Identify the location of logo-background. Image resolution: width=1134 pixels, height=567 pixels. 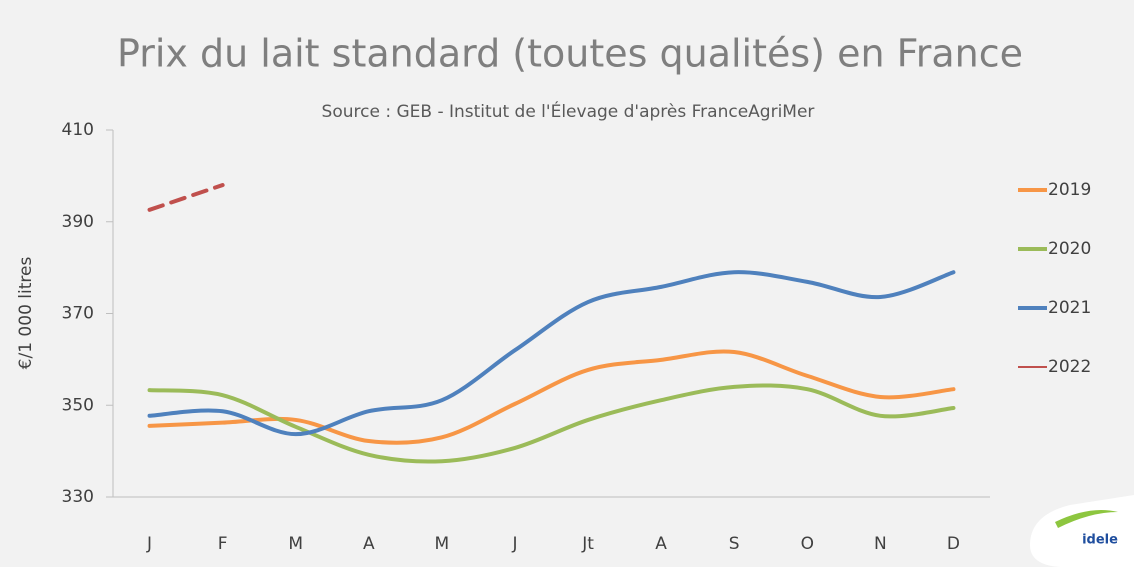
(1082, 531).